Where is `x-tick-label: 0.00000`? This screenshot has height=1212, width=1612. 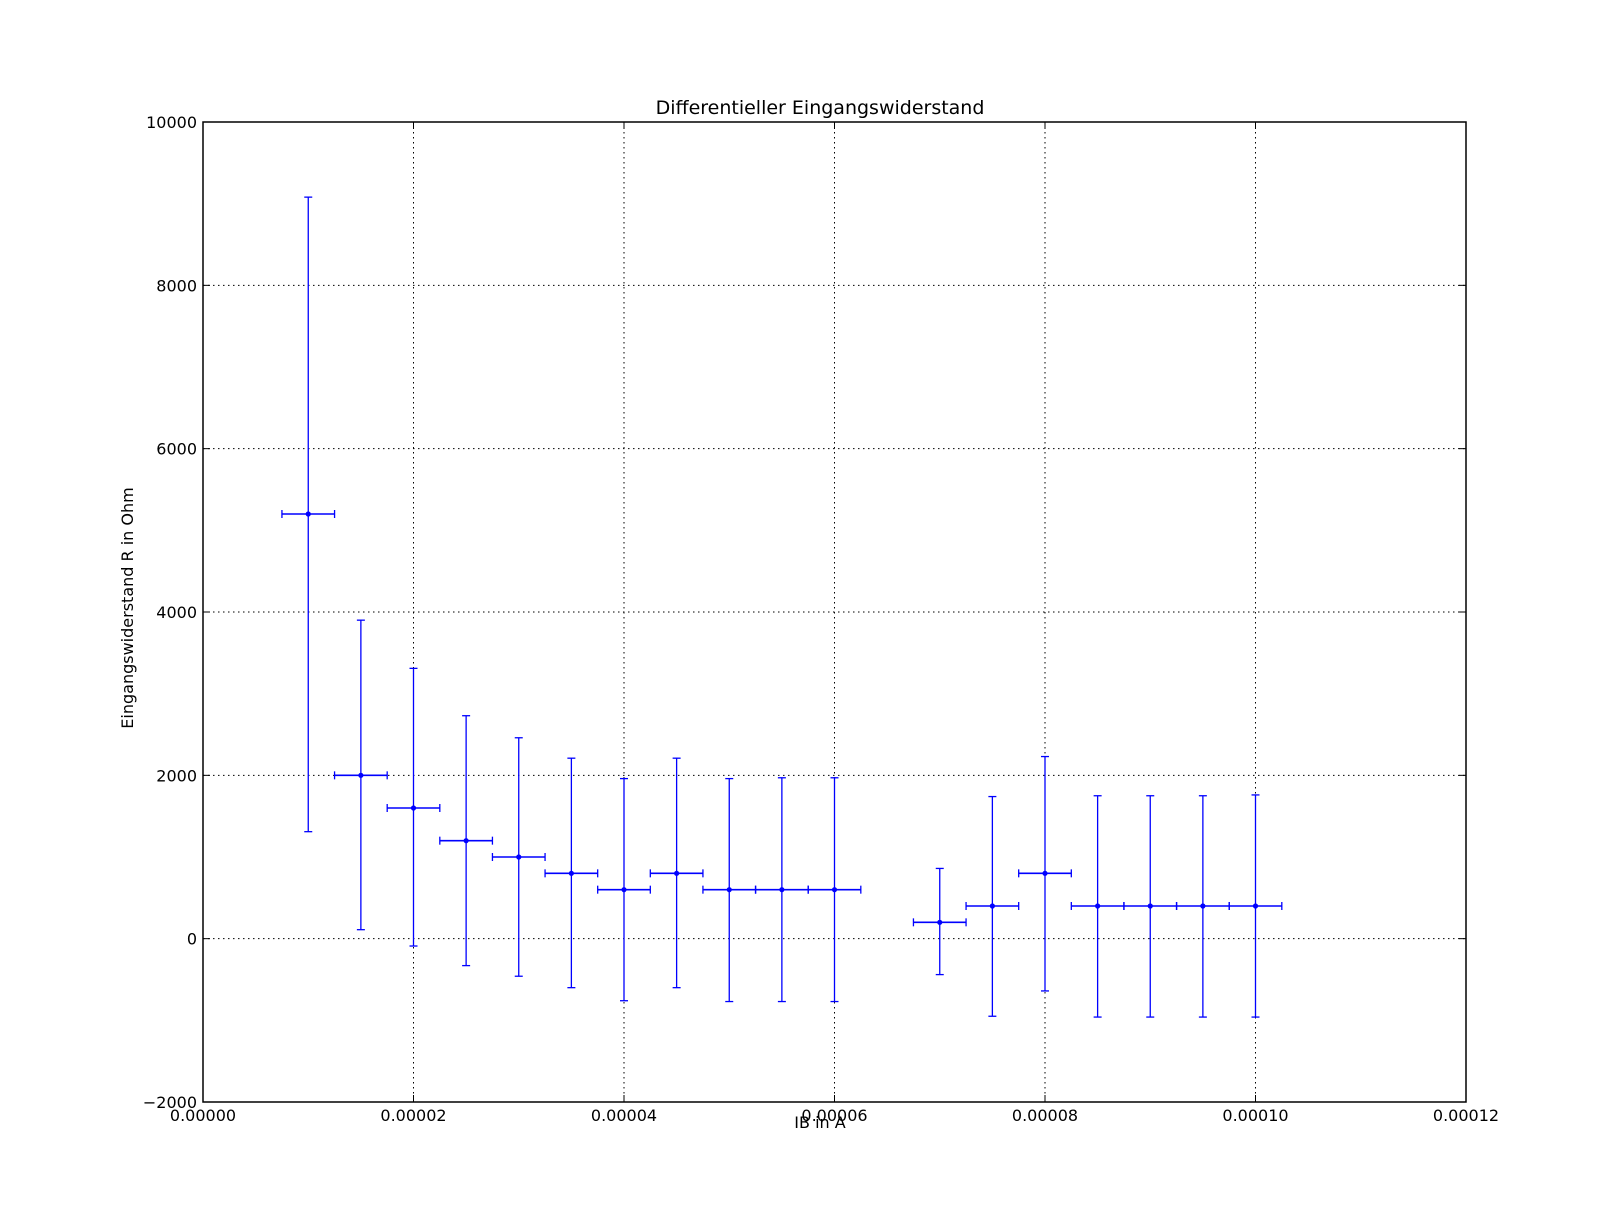 x-tick-label: 0.00000 is located at coordinates (203, 1115).